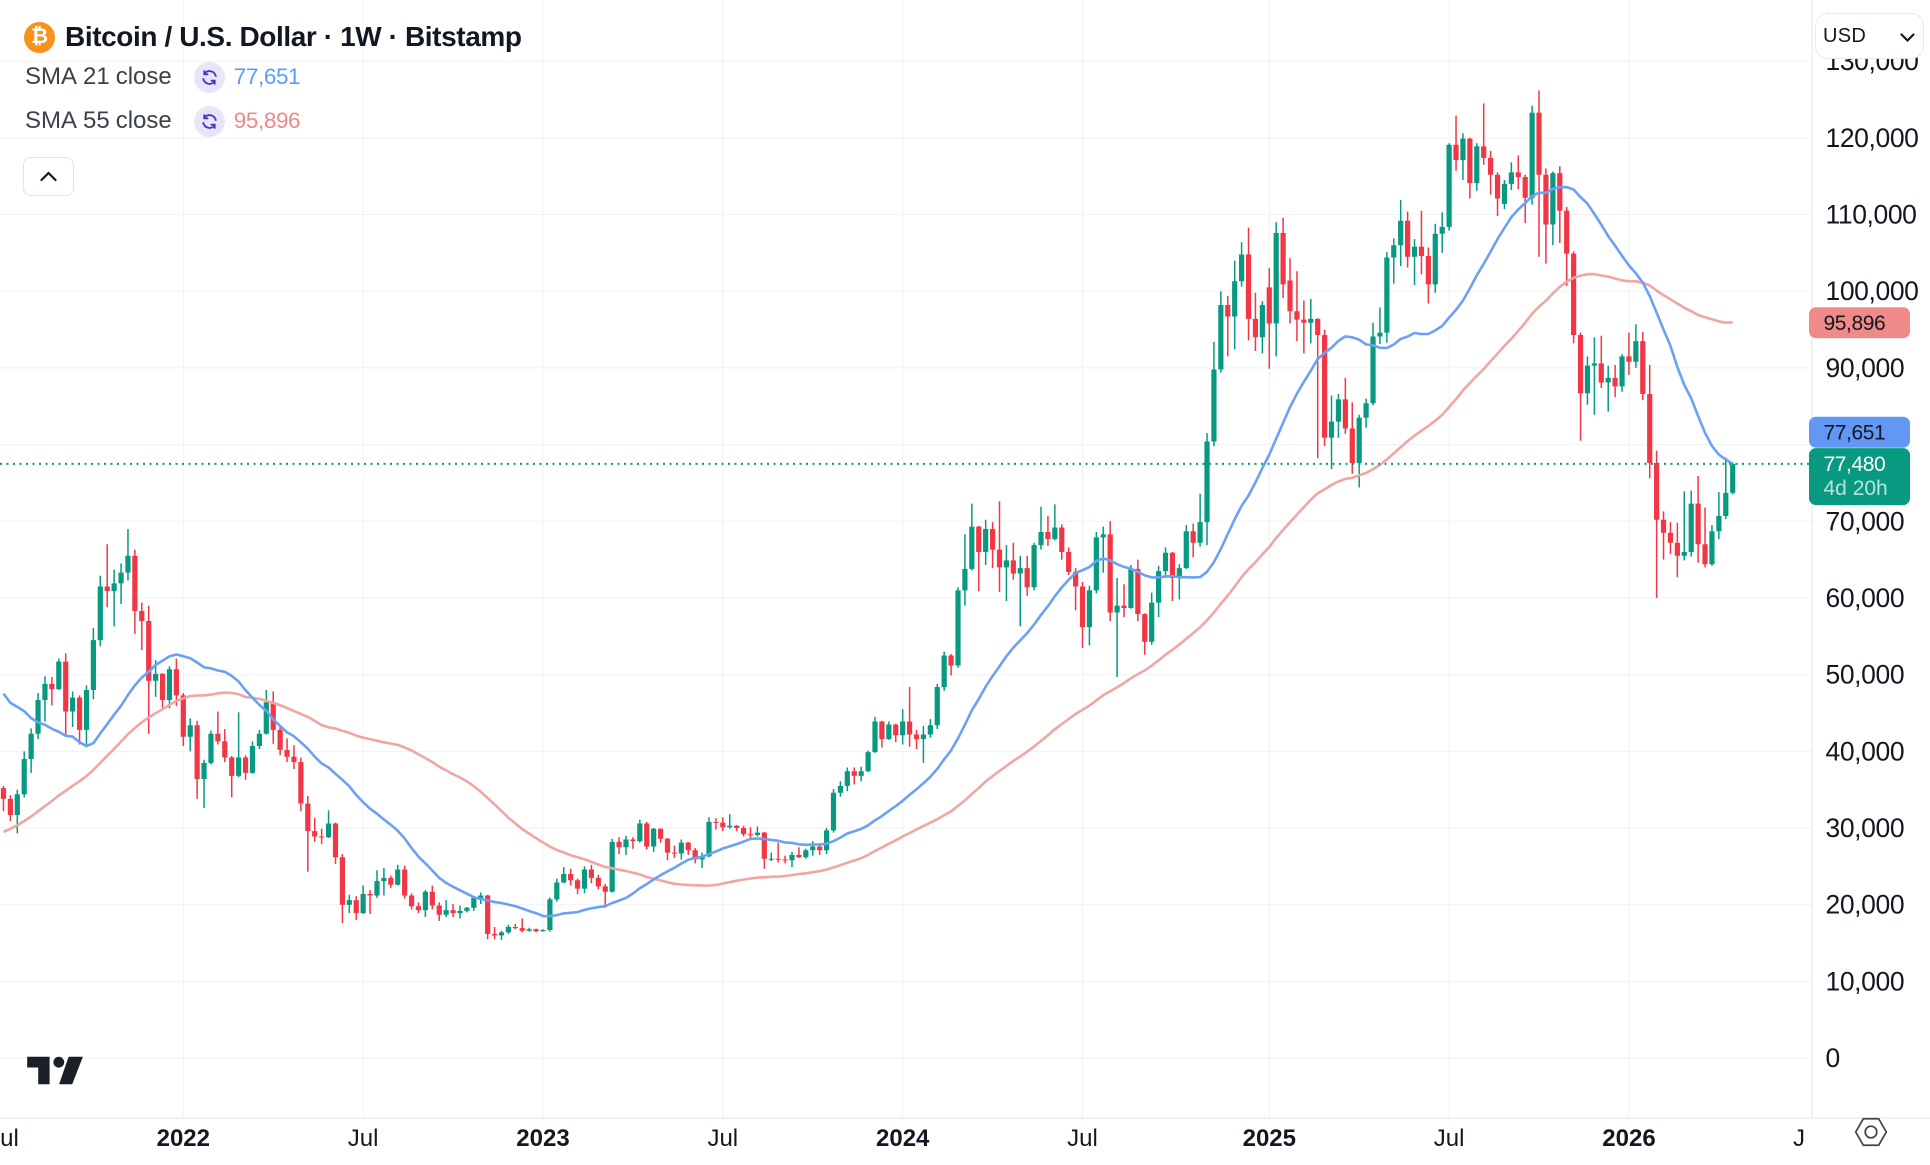 Image resolution: width=1930 pixels, height=1165 pixels. What do you see at coordinates (1269, 1138) in the screenshot?
I see `svg-text: 2025` at bounding box center [1269, 1138].